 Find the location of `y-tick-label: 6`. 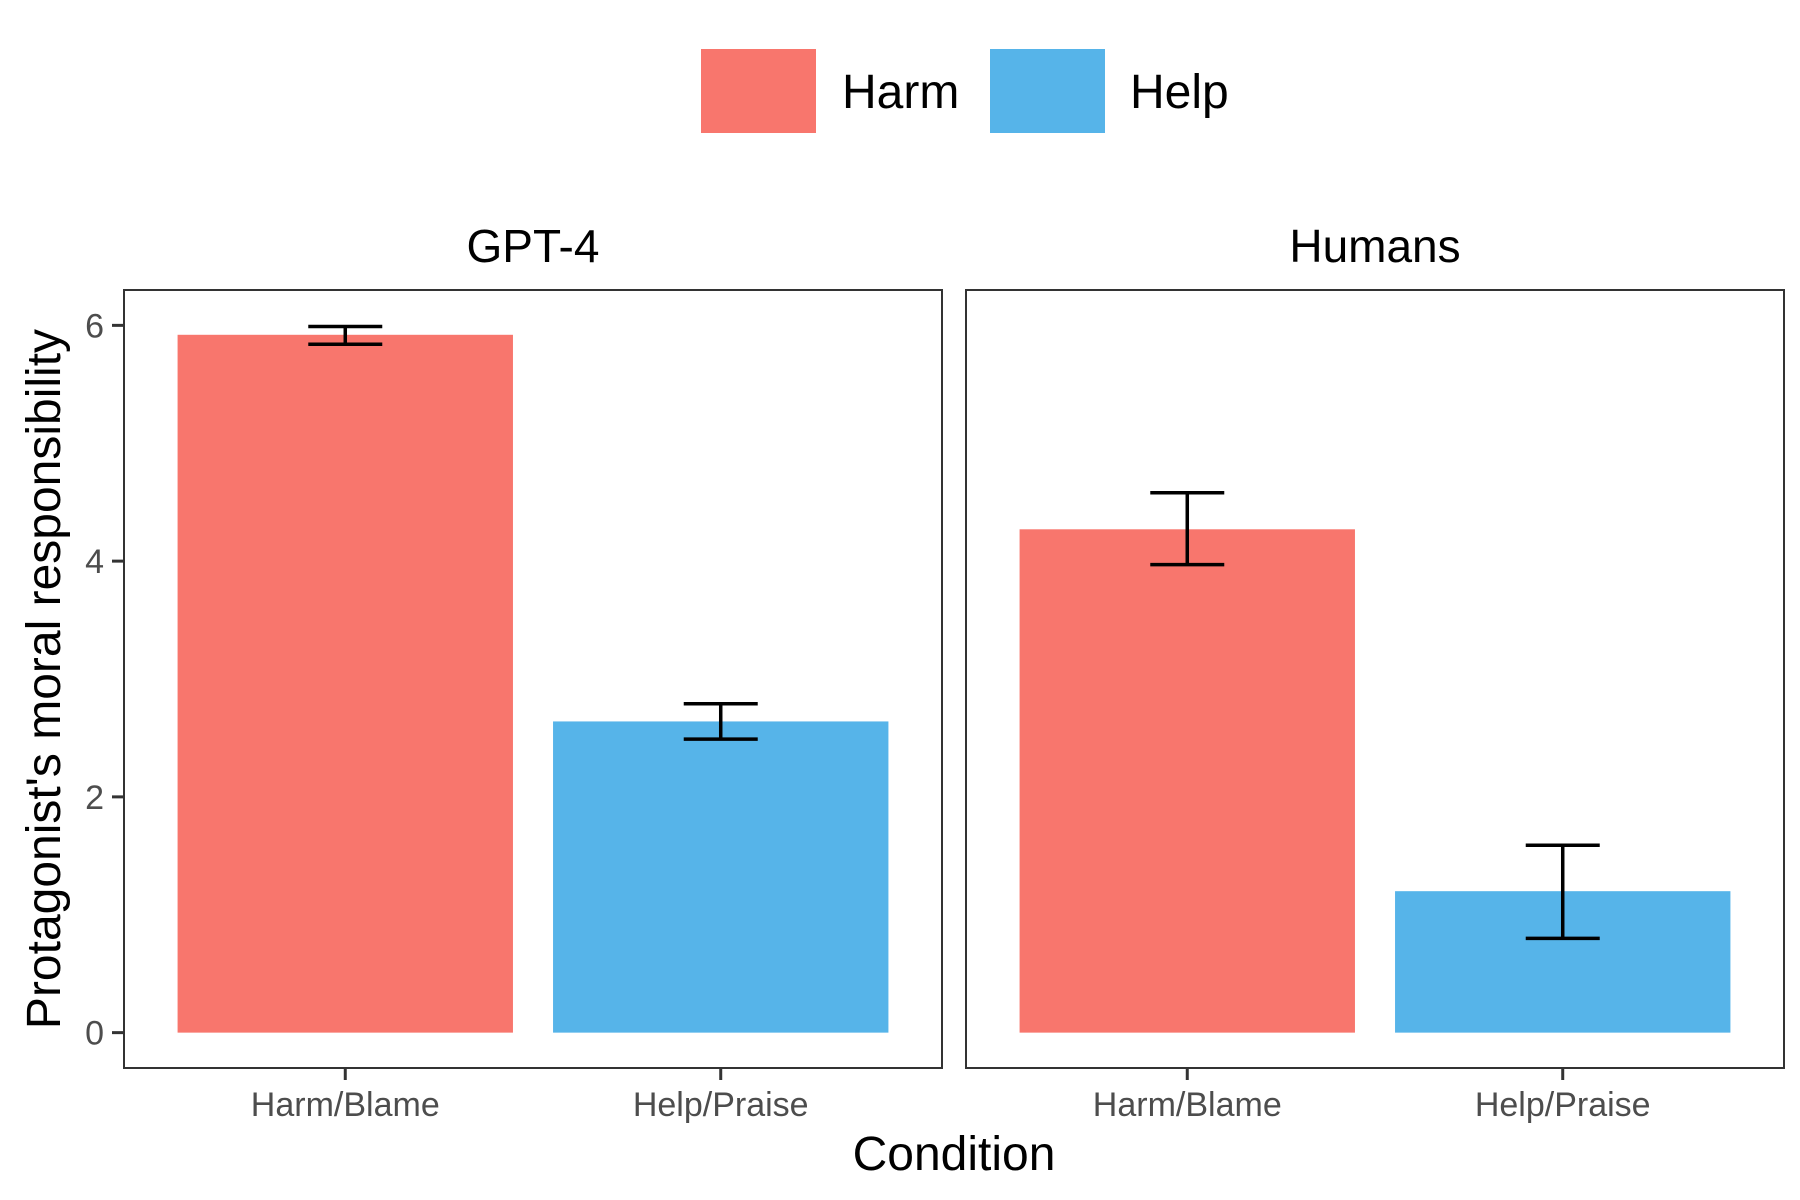

y-tick-label: 6 is located at coordinates (94, 326).